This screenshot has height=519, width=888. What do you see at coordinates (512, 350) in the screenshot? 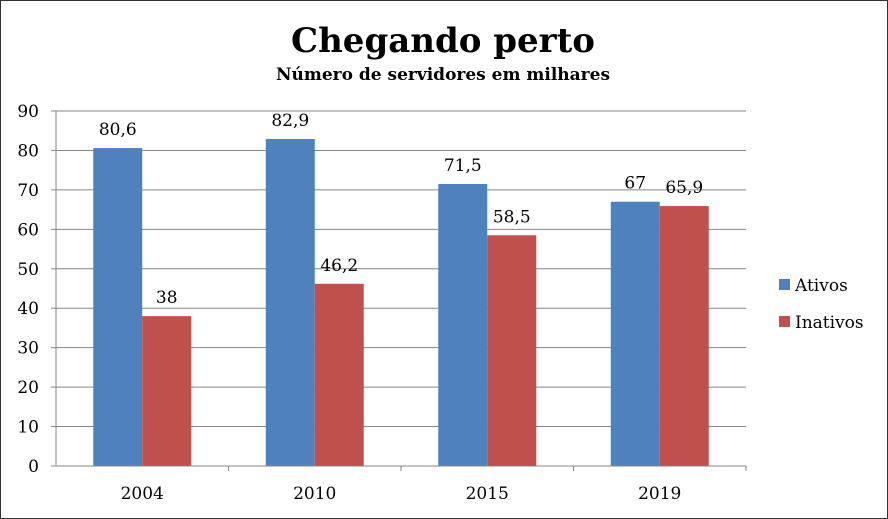
I see `bar-inativos-2015` at bounding box center [512, 350].